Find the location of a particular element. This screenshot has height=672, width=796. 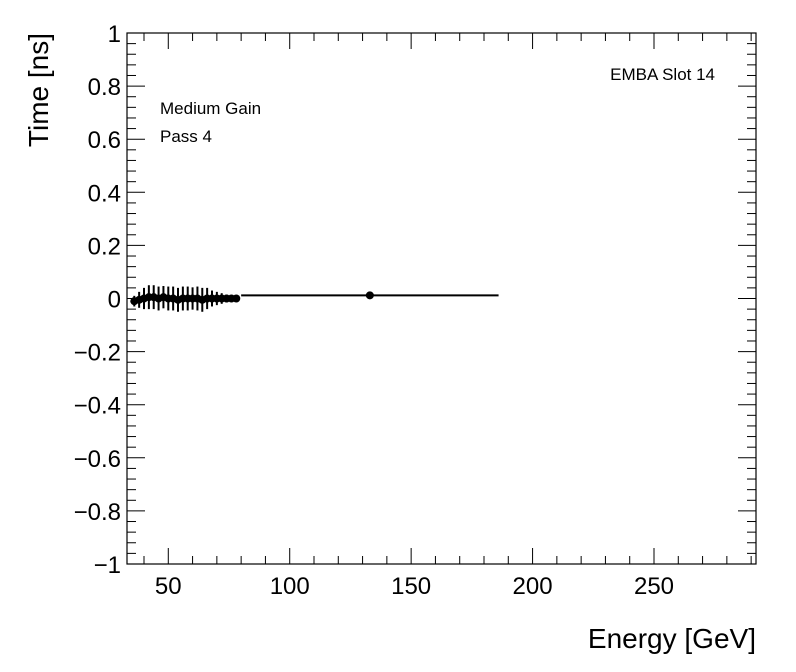

y-tick-label: −0.4 is located at coordinates (97, 406).